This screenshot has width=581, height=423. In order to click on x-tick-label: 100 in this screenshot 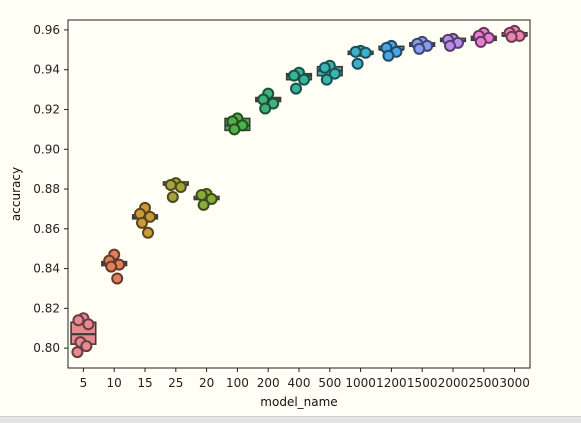, I will do `click(237, 383)`.